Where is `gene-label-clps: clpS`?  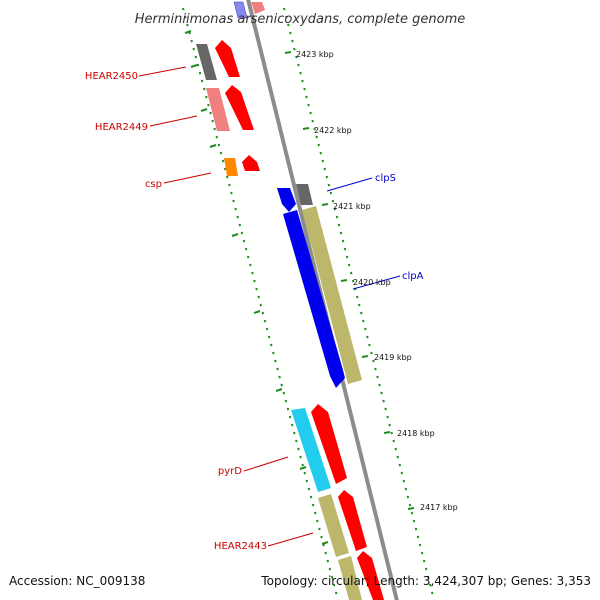 gene-label-clps: clpS is located at coordinates (385, 178).